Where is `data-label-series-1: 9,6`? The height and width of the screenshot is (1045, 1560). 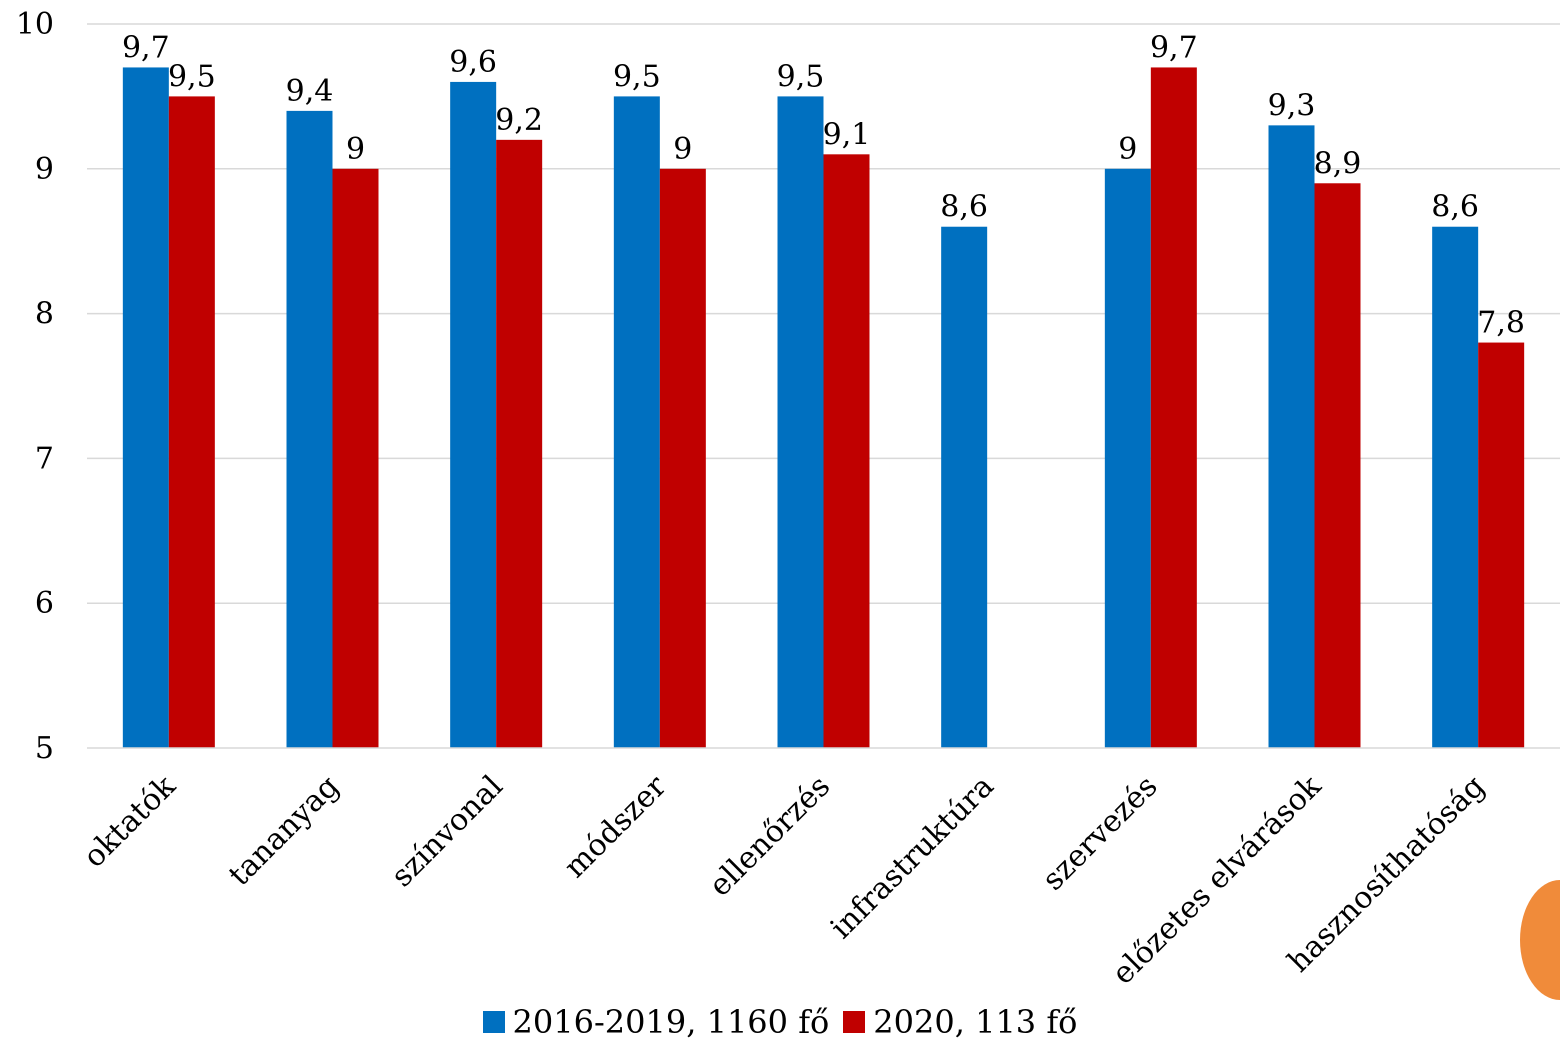
data-label-series-1: 9,6 is located at coordinates (473, 62).